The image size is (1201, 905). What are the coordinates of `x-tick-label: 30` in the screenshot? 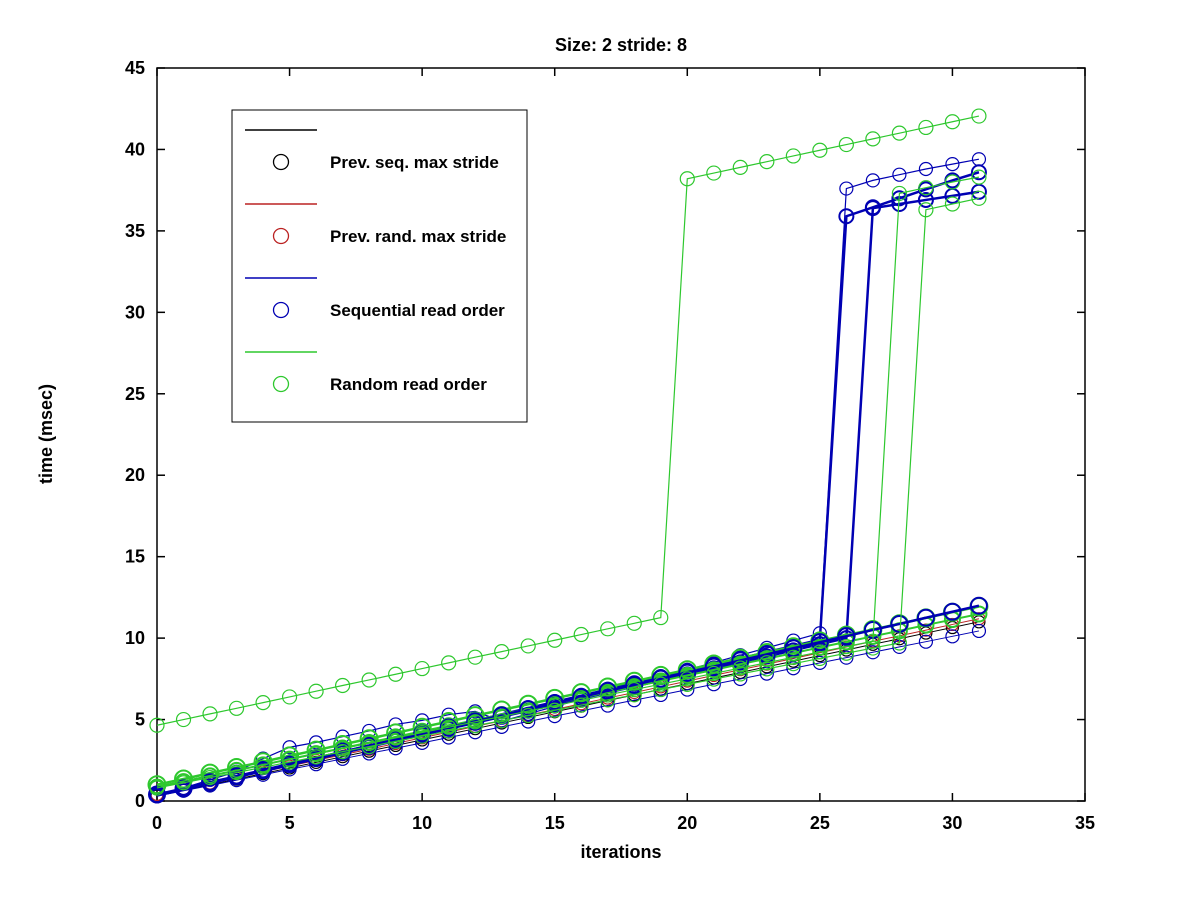 It's located at (952, 823).